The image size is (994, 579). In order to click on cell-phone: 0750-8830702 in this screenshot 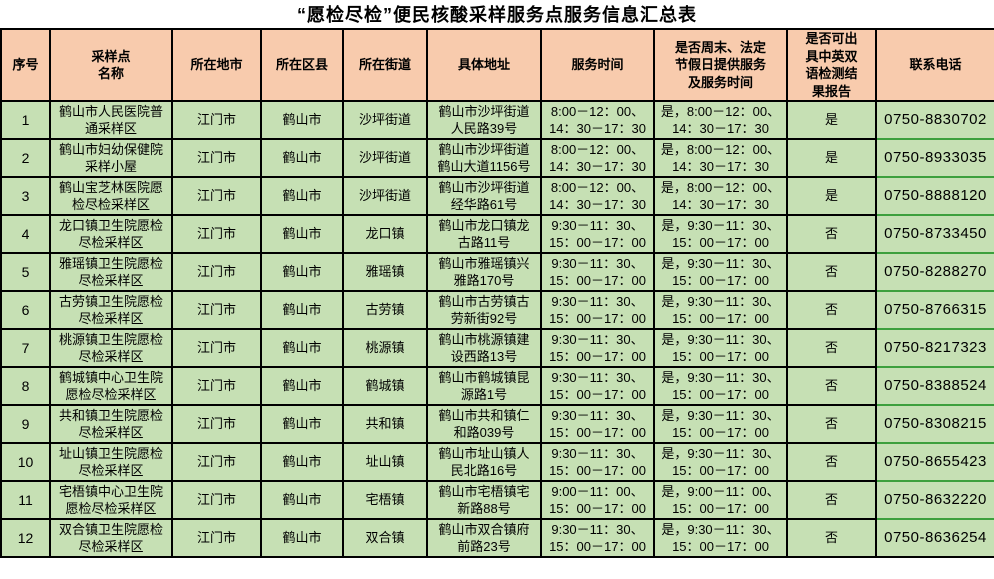, I will do `click(934, 120)`.